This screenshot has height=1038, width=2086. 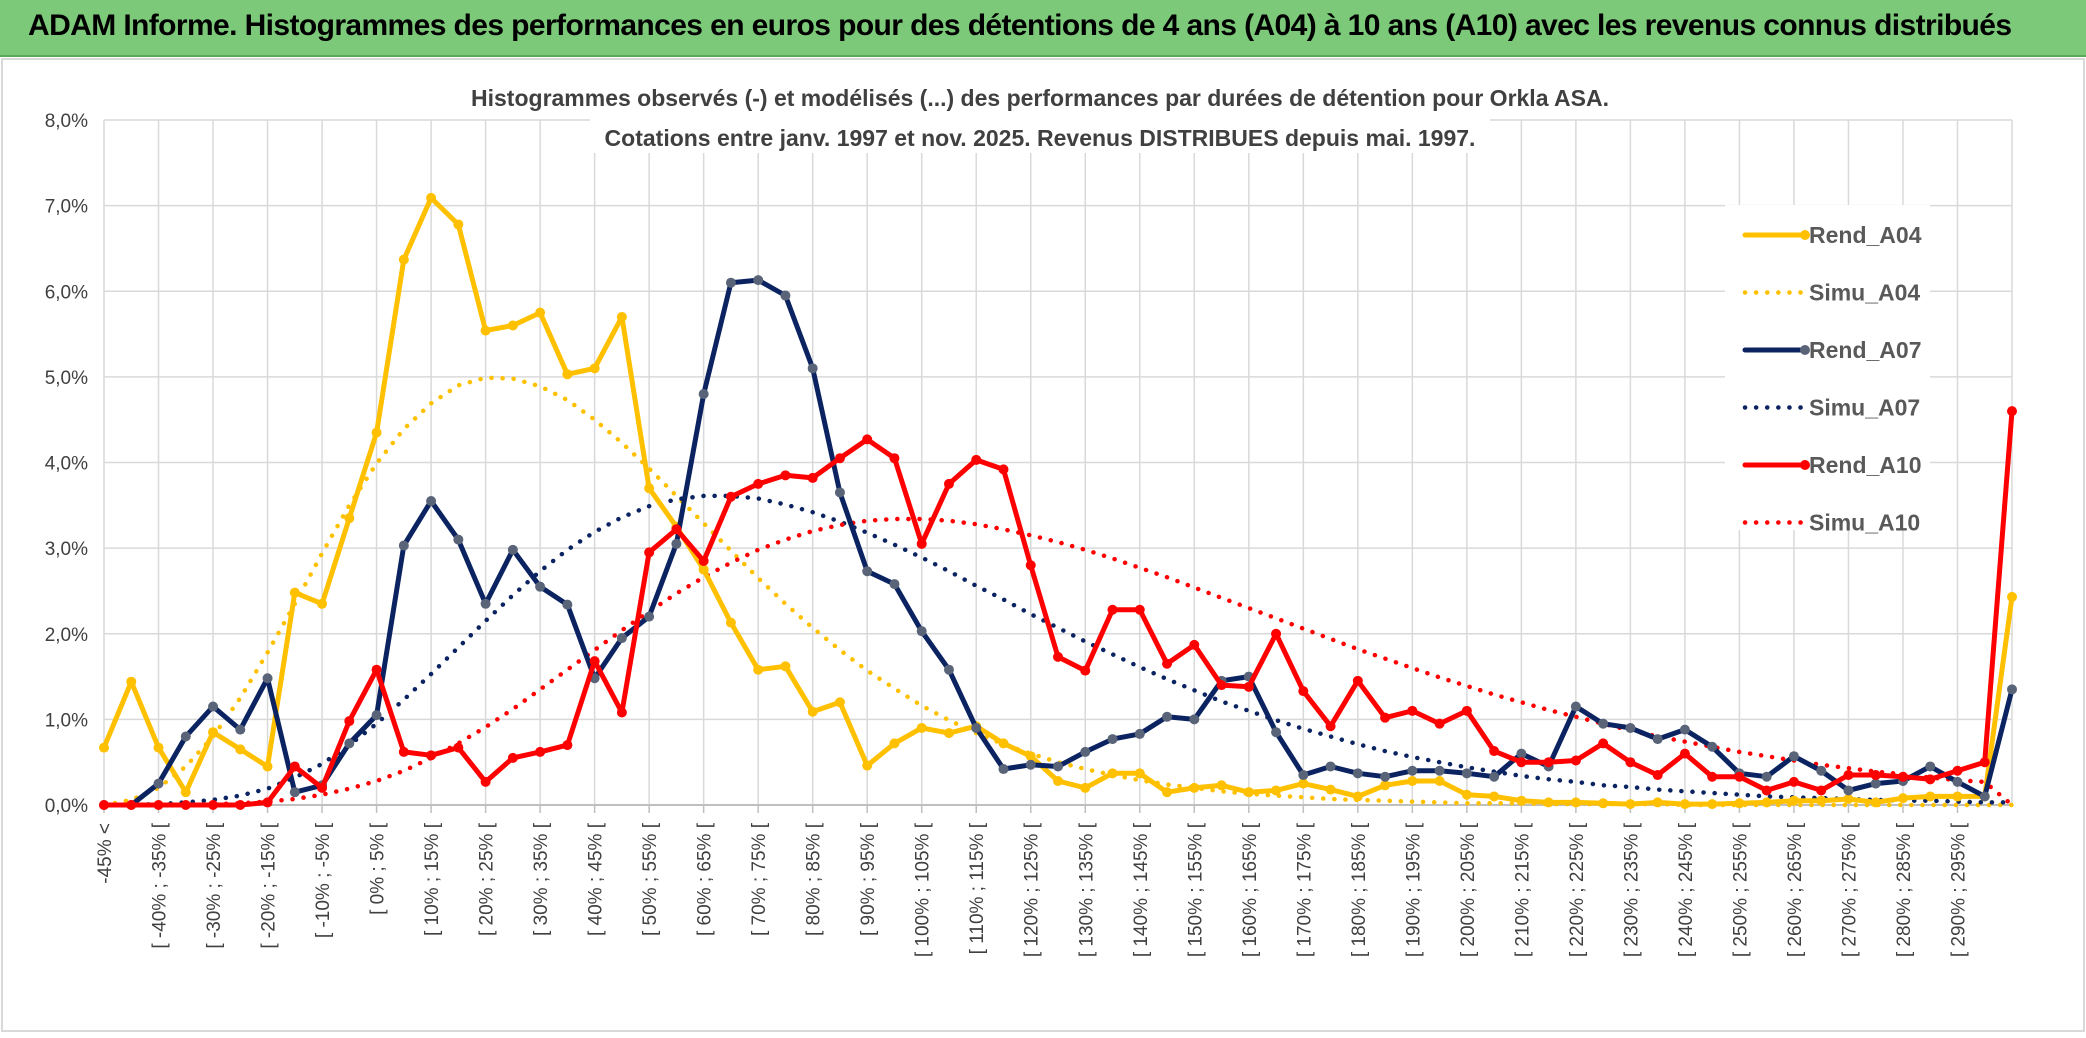 What do you see at coordinates (214, 885) in the screenshot?
I see `x-tick-label: [ -30% ; -25% [` at bounding box center [214, 885].